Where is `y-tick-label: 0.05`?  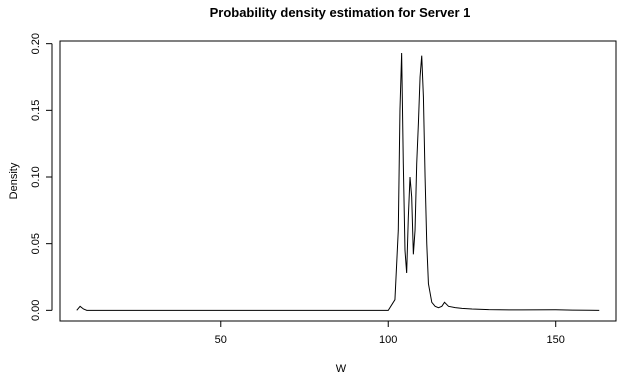 y-tick-label: 0.05 is located at coordinates (36, 243).